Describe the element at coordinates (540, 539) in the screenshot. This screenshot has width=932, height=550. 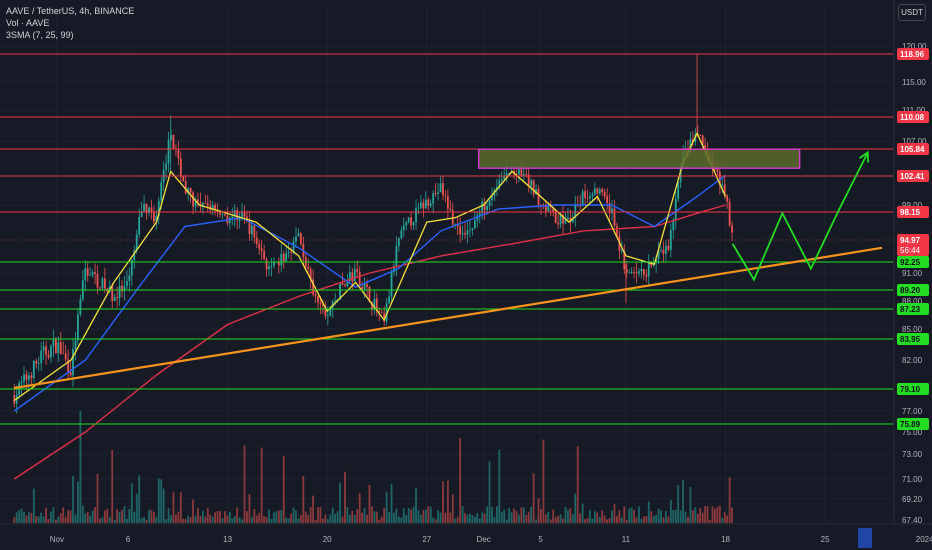
I see `time-axis-tick-label: 5` at that location.